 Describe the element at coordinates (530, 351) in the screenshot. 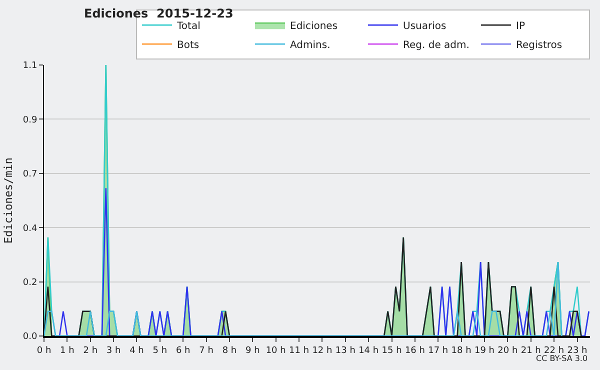

I see `x-tick-label: 21 h` at that location.